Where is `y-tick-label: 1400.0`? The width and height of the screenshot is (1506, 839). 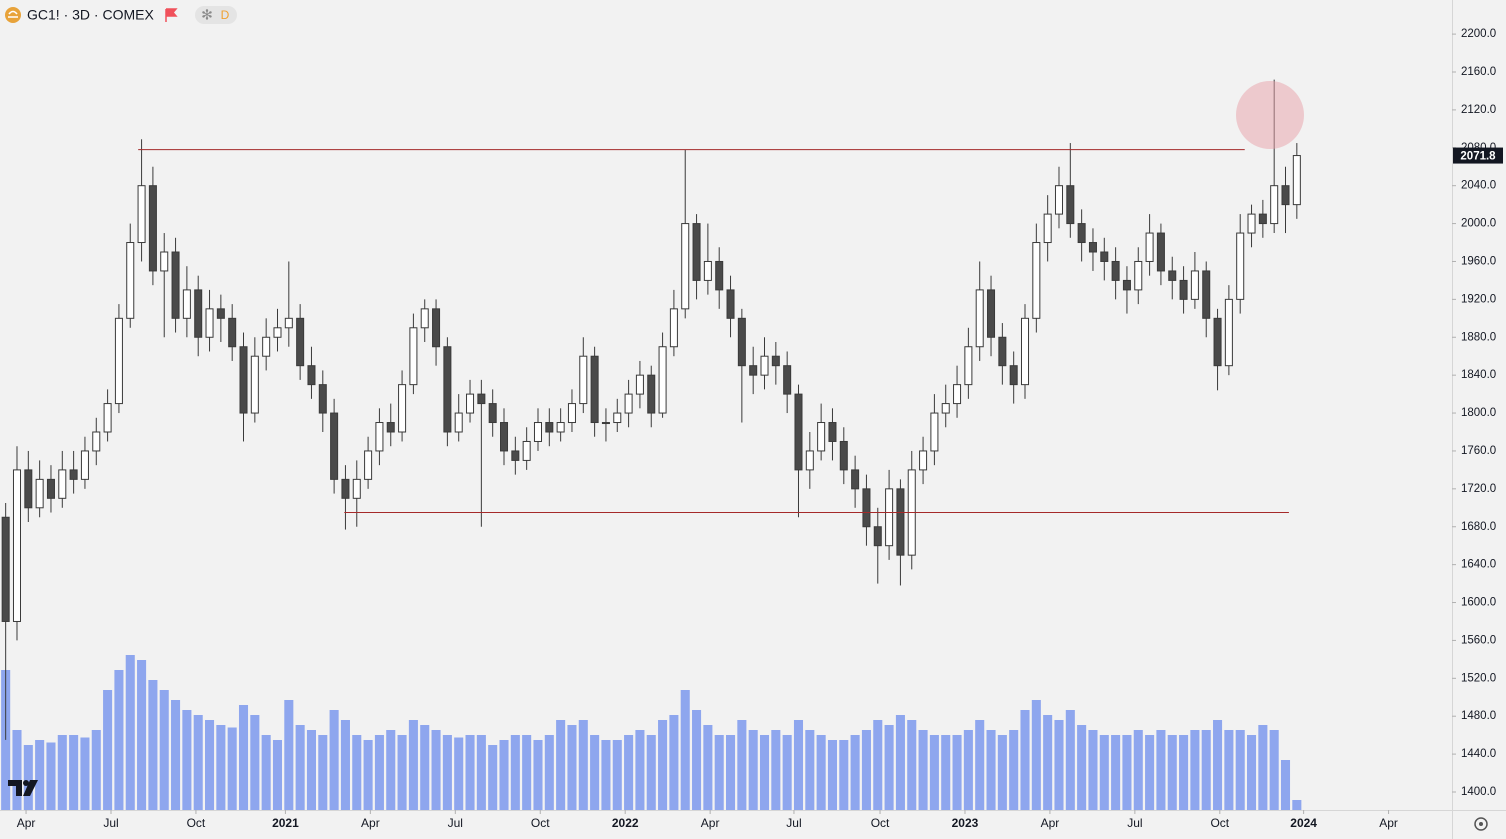
y-tick-label: 1400.0 is located at coordinates (1478, 792).